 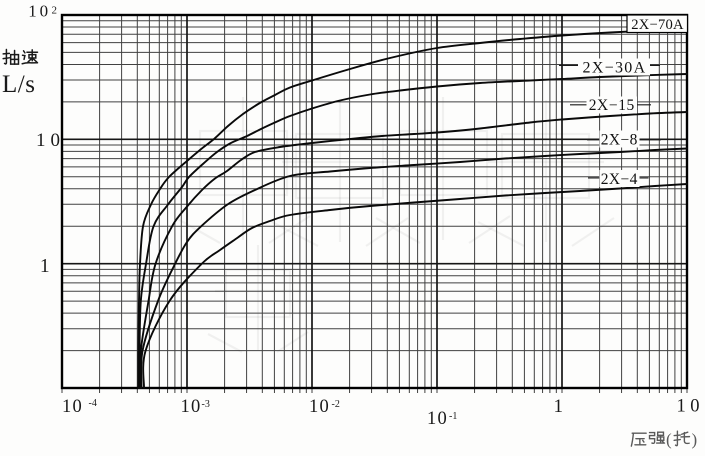 What do you see at coordinates (18, 84) in the screenshot?
I see `svg-text: L/s` at bounding box center [18, 84].